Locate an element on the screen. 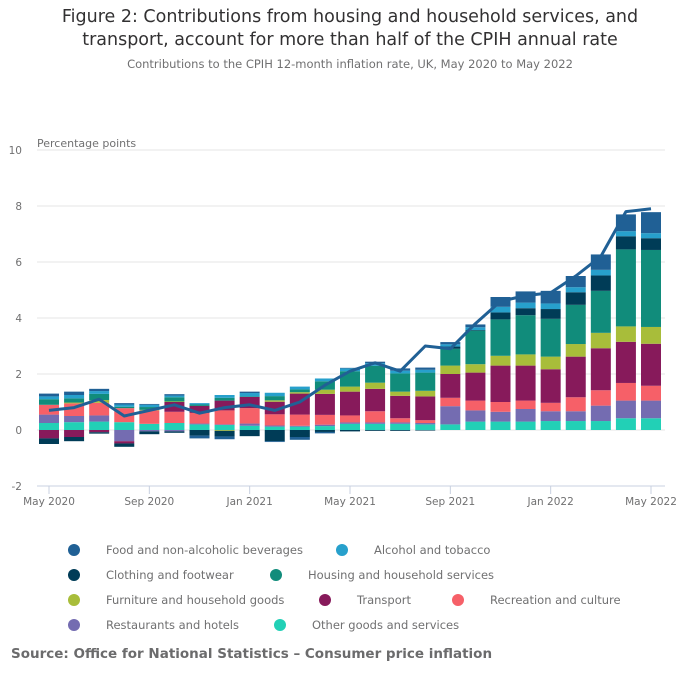 The height and width of the screenshot is (682, 700). legend-label: Housing and household services is located at coordinates (401, 575).